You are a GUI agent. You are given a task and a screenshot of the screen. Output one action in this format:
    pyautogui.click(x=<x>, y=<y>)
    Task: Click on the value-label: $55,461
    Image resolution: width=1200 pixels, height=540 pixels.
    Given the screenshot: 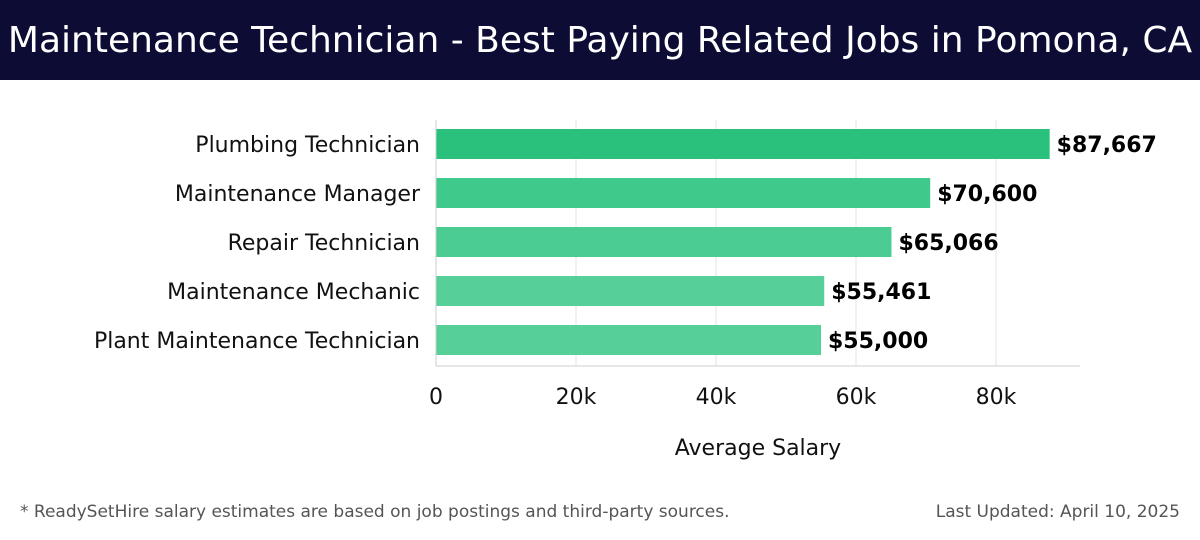 What is the action you would take?
    pyautogui.click(x=881, y=292)
    